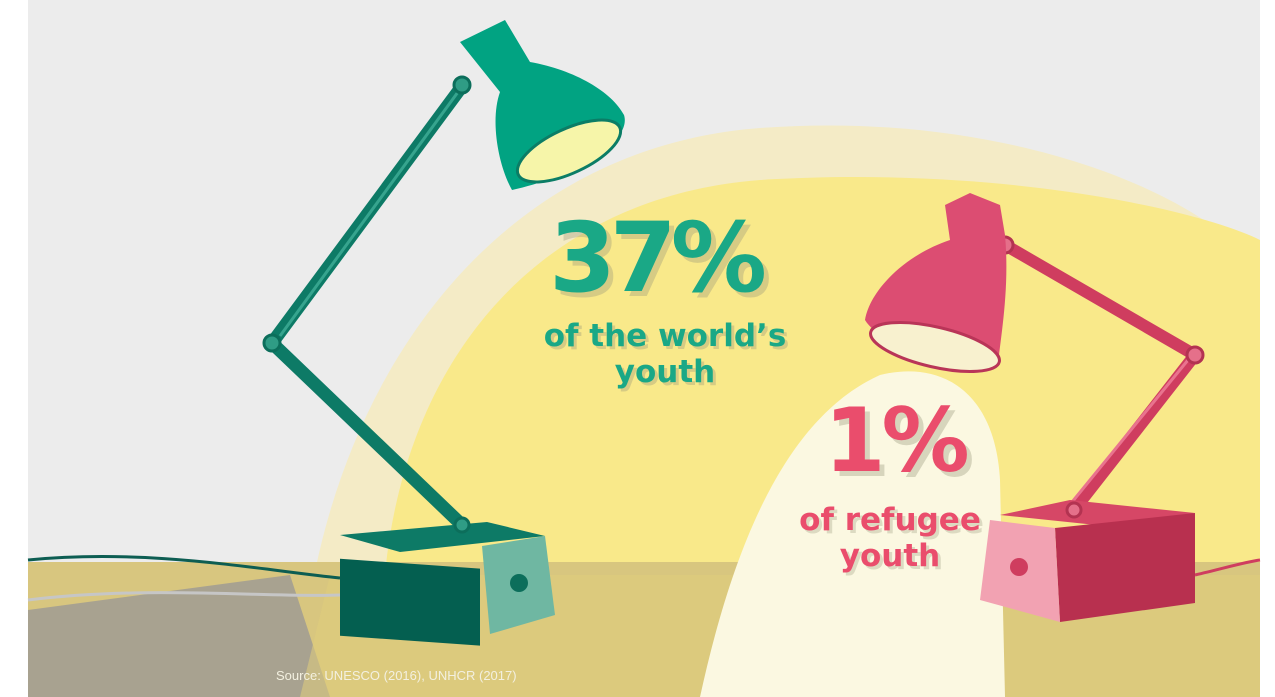 This screenshot has width=1275, height=697. What do you see at coordinates (396, 675) in the screenshot?
I see `source-note: Source: UNESCO (2016), UNHCR (2017)` at bounding box center [396, 675].